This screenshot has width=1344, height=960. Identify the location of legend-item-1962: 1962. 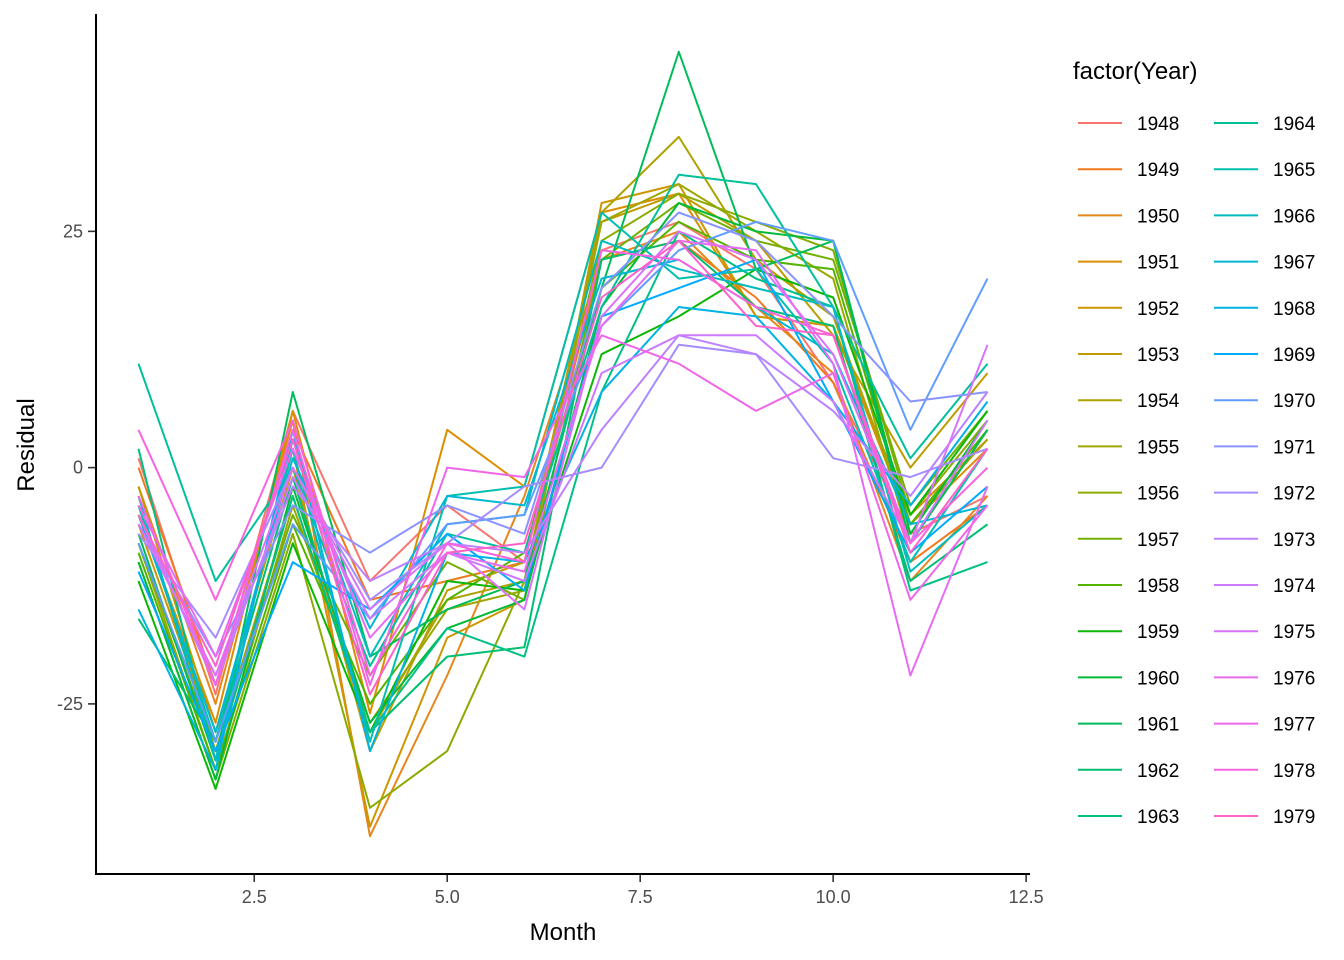
(1128, 771).